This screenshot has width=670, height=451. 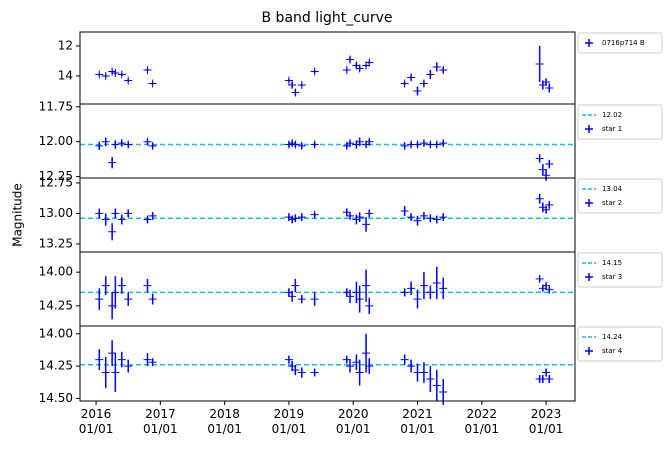 I want to click on legend-label: star 2, so click(x=612, y=203).